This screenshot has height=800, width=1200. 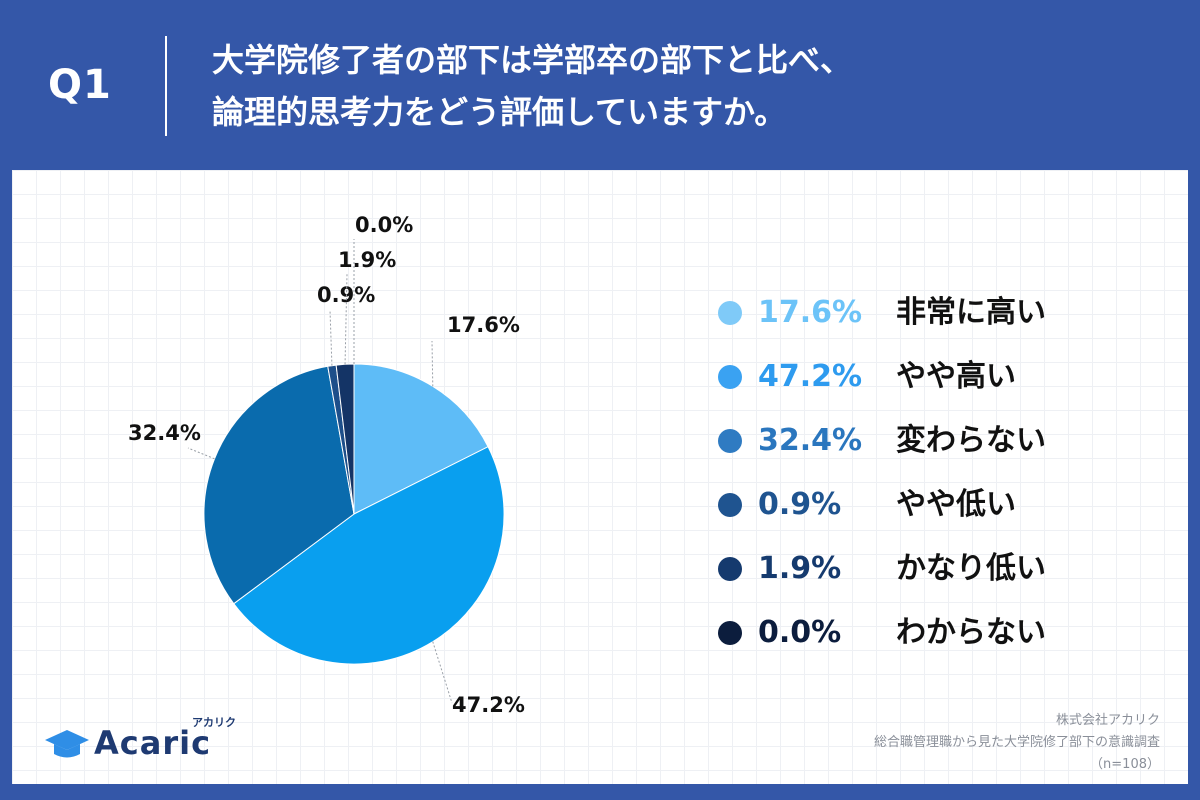 What do you see at coordinates (971, 568) in the screenshot?
I see `legend-label: かなり低い` at bounding box center [971, 568].